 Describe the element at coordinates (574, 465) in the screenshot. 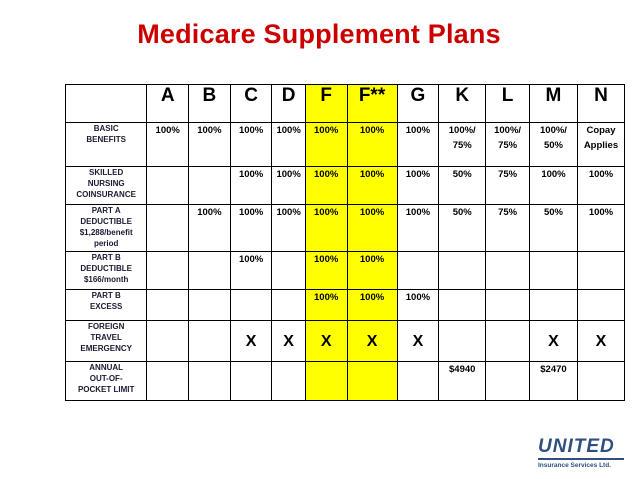

I see `logo-subtitle: Insurance Services Ltd.` at that location.